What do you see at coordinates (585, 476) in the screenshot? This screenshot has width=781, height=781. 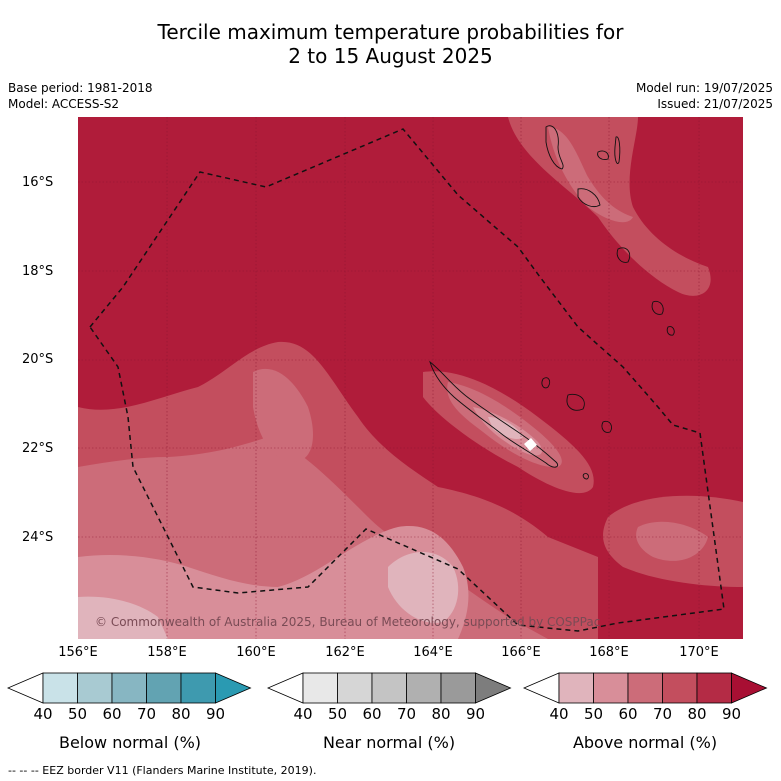 I see `isle-of-pines` at bounding box center [585, 476].